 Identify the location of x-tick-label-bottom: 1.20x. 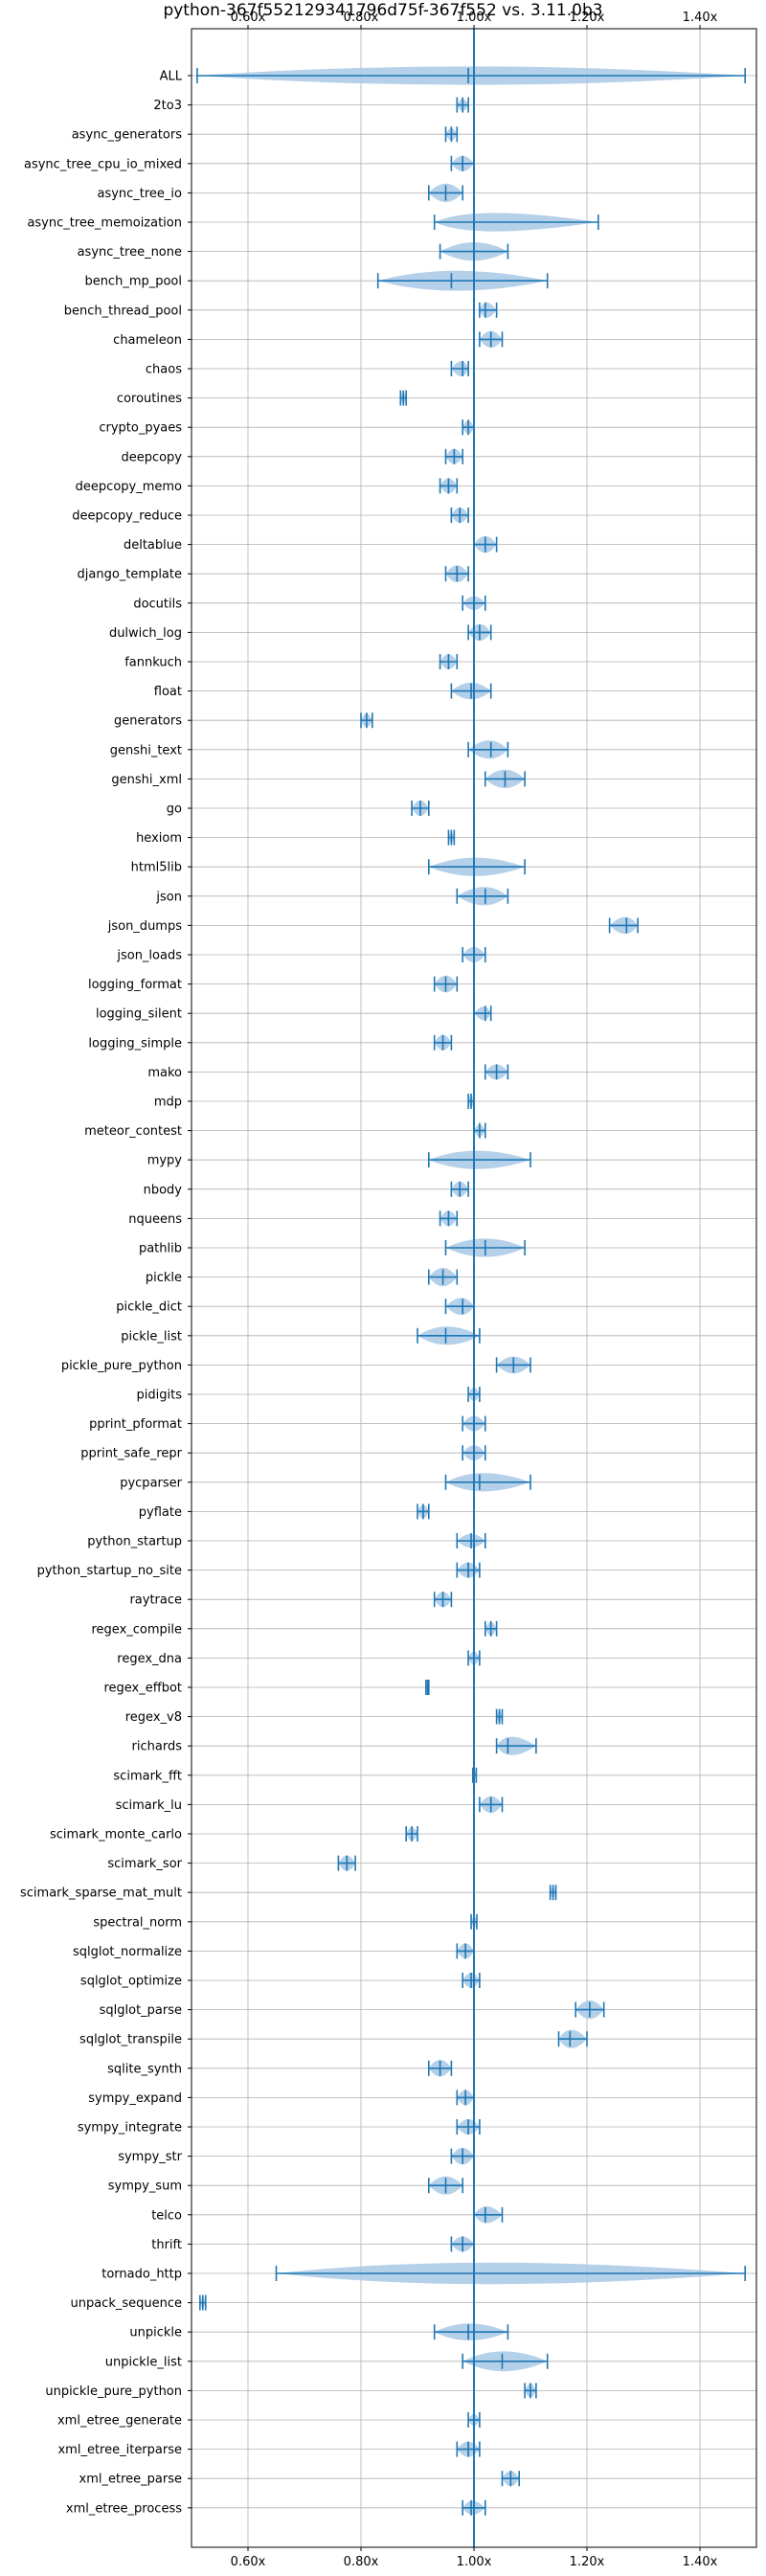
(587, 2562).